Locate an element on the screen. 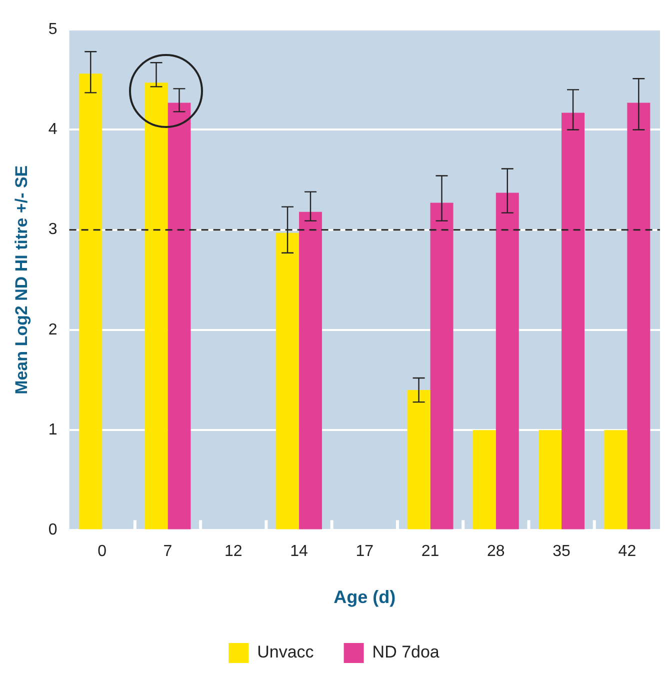 This screenshot has height=675, width=668. x-tick-label: 14 is located at coordinates (299, 551).